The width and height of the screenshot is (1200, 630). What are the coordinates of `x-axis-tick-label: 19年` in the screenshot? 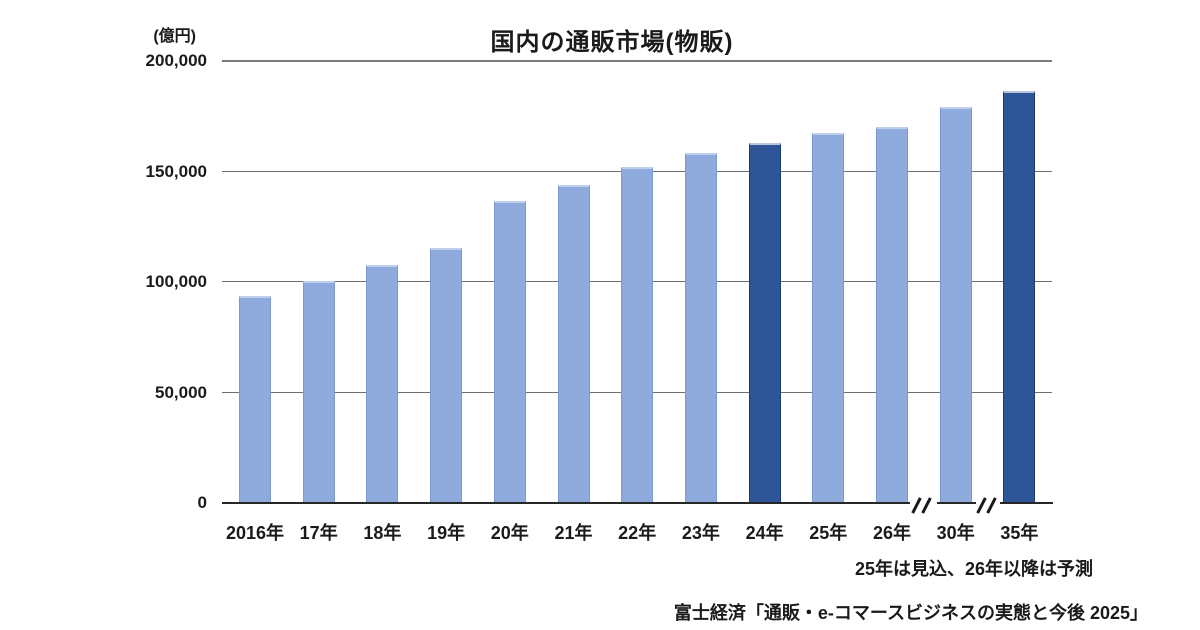 It's located at (446, 533).